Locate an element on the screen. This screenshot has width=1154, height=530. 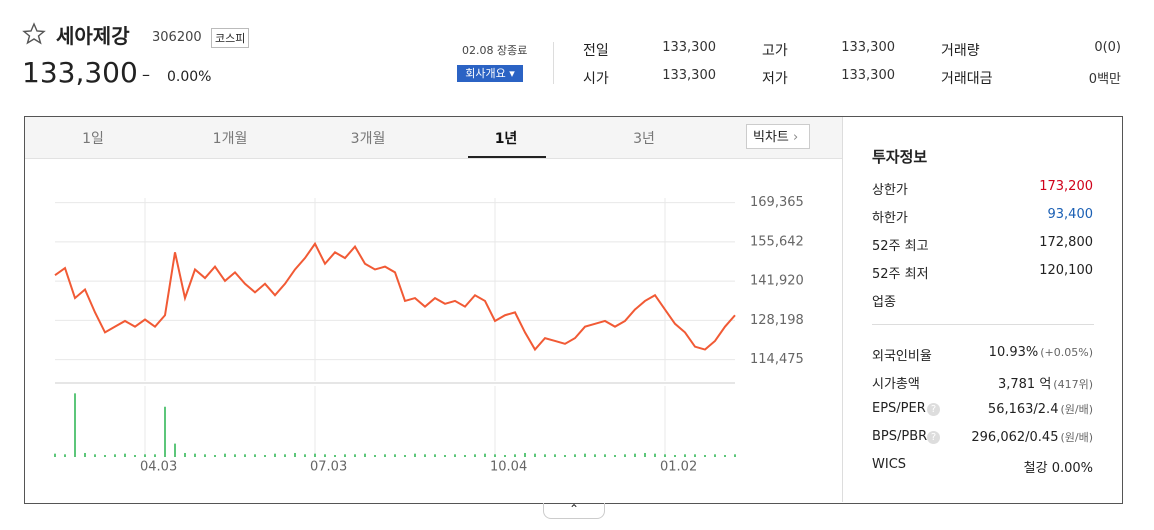
info-value-wrap: 56,163/2.4 (원/배) is located at coordinates (1040, 409).